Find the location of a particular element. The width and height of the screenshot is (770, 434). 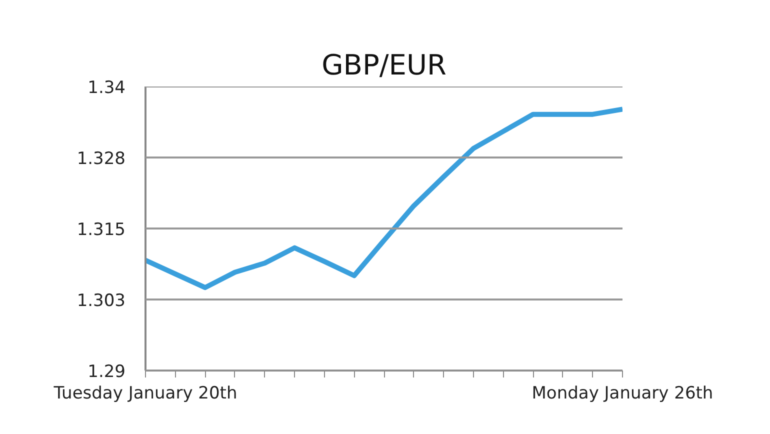

y-tick-label: 1.29 is located at coordinates (107, 372).